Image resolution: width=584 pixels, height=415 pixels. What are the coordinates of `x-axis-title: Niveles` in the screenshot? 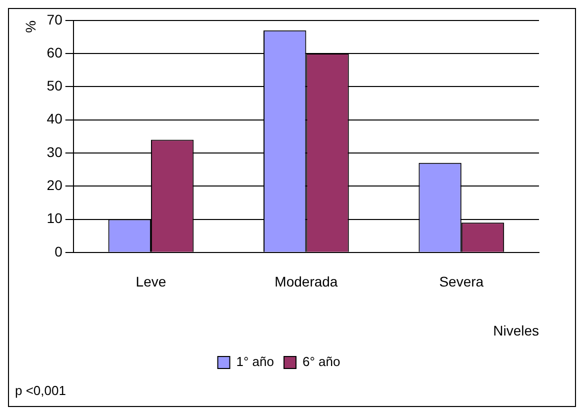 It's located at (516, 330).